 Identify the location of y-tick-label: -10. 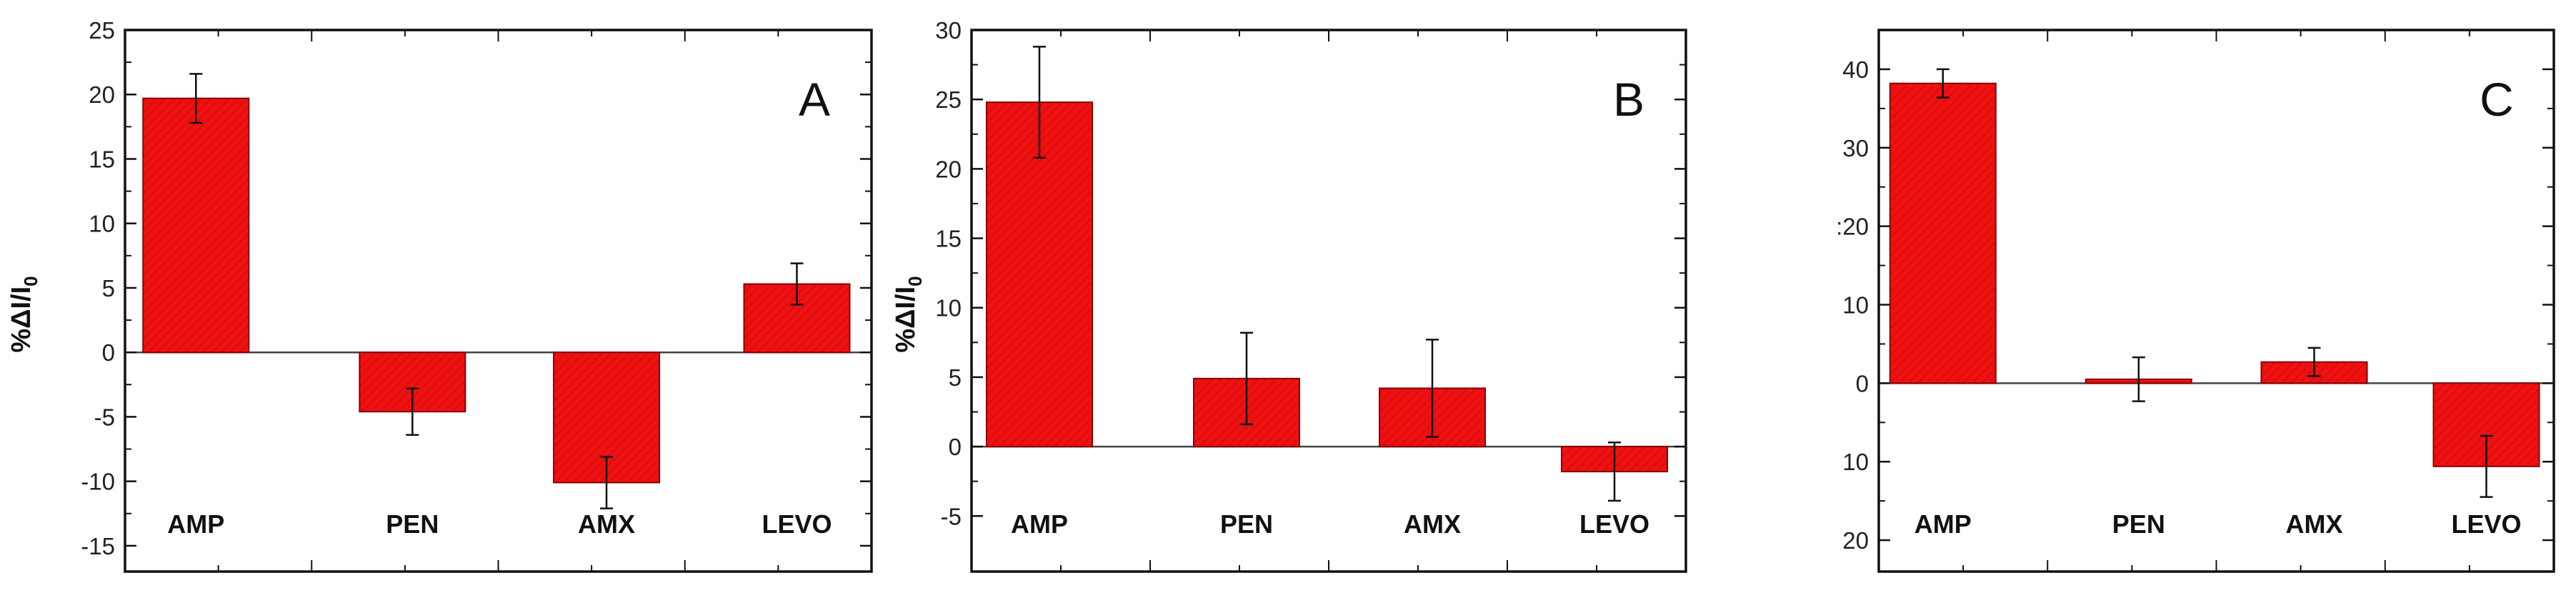
(98, 482).